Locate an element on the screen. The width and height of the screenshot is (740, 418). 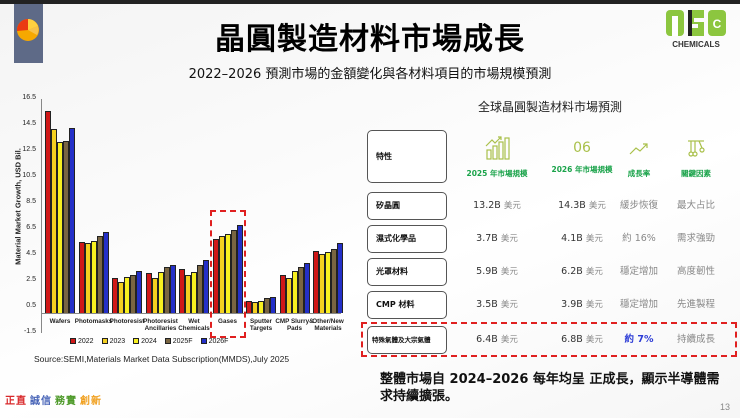
value-amount: 6.8B is located at coordinates (572, 339).